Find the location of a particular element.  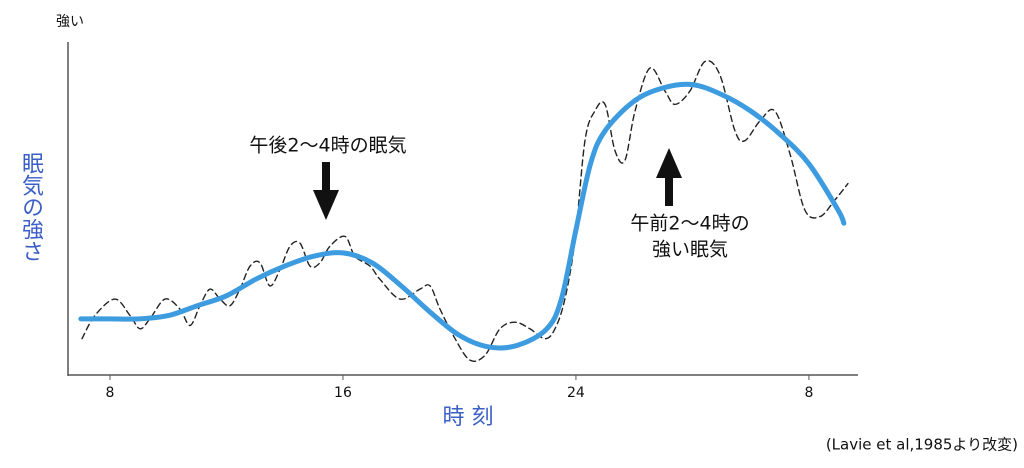

annotation: 強い眠気 is located at coordinates (690, 250).